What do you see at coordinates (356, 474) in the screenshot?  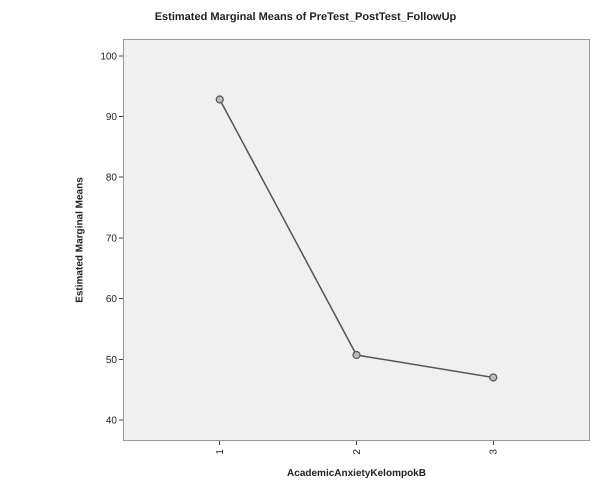 I see `x-axis-title: AcademicAnxietyKelompokB` at bounding box center [356, 474].